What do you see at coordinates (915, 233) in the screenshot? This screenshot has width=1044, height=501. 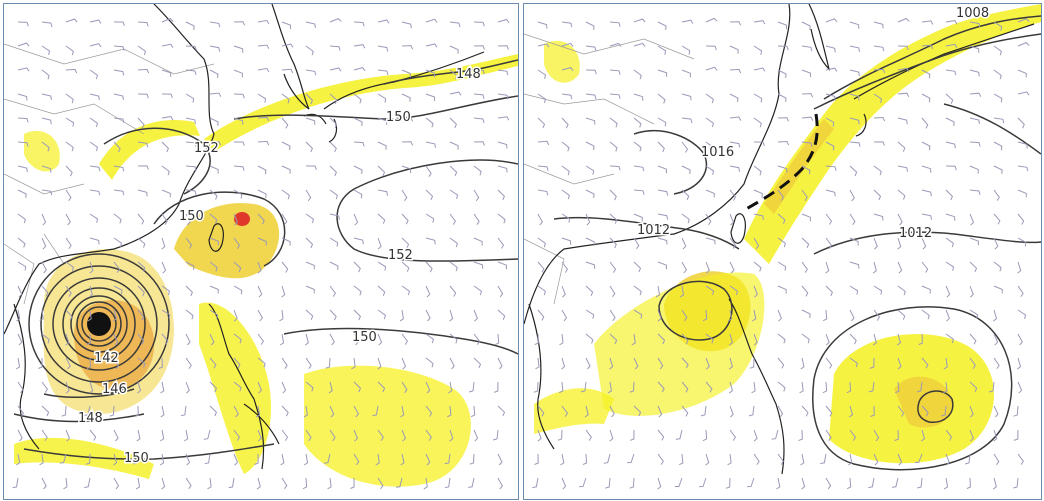 I see `label-1012-east: 1012` at bounding box center [915, 233].